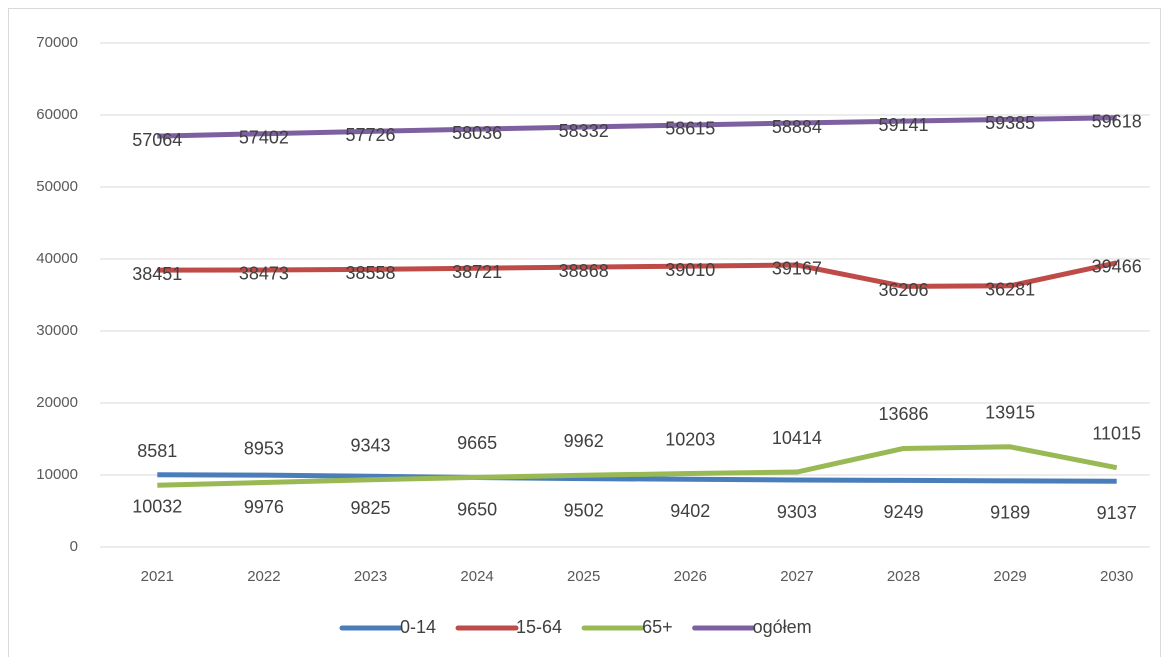  Describe the element at coordinates (57, 258) in the screenshot. I see `y-tick-label: 40000` at that location.